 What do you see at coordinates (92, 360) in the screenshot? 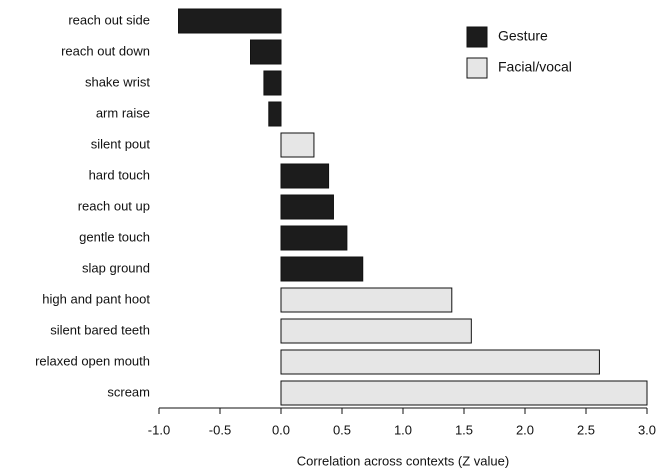
I see `y-tick-label: relaxed open mouth` at bounding box center [92, 360].